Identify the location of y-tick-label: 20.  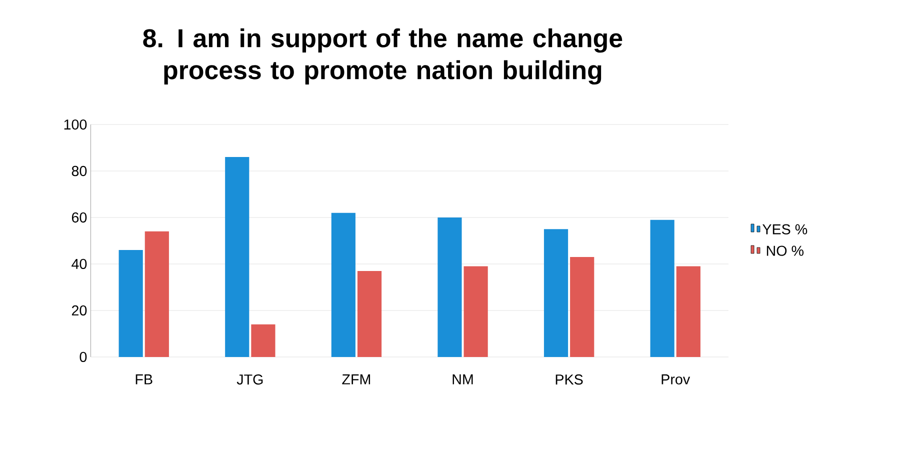
(79, 310).